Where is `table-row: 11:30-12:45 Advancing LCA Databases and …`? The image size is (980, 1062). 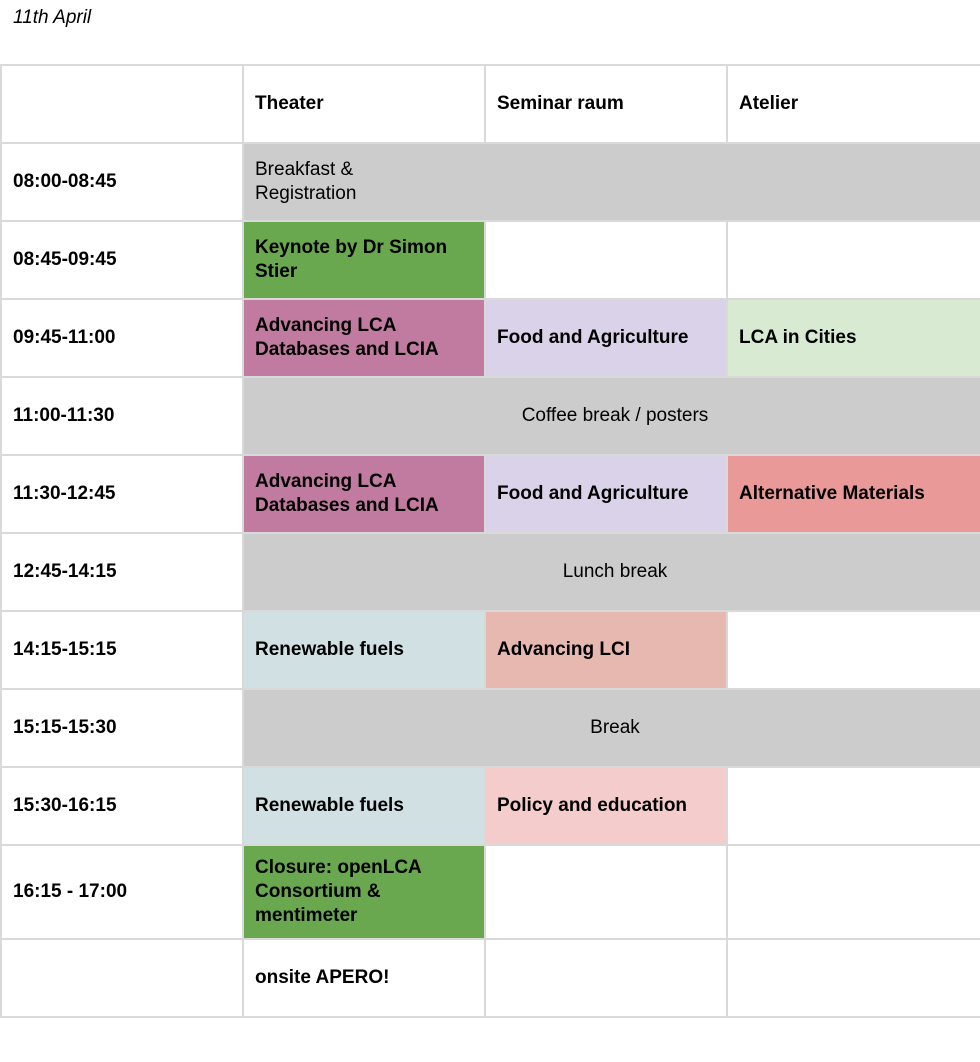
table-row: 11:30-12:45 Advancing LCA Databases and … is located at coordinates (490, 494).